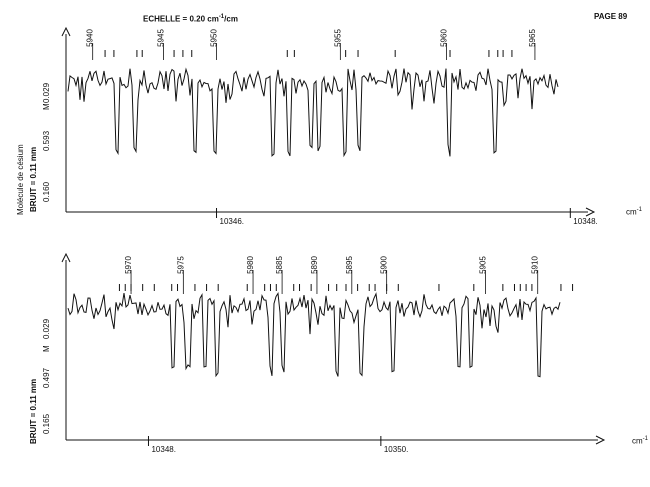 Image resolution: width=650 pixels, height=487 pixels. Describe the element at coordinates (313, 112) in the screenshot. I see `panel1-spectrum-trace` at that location.